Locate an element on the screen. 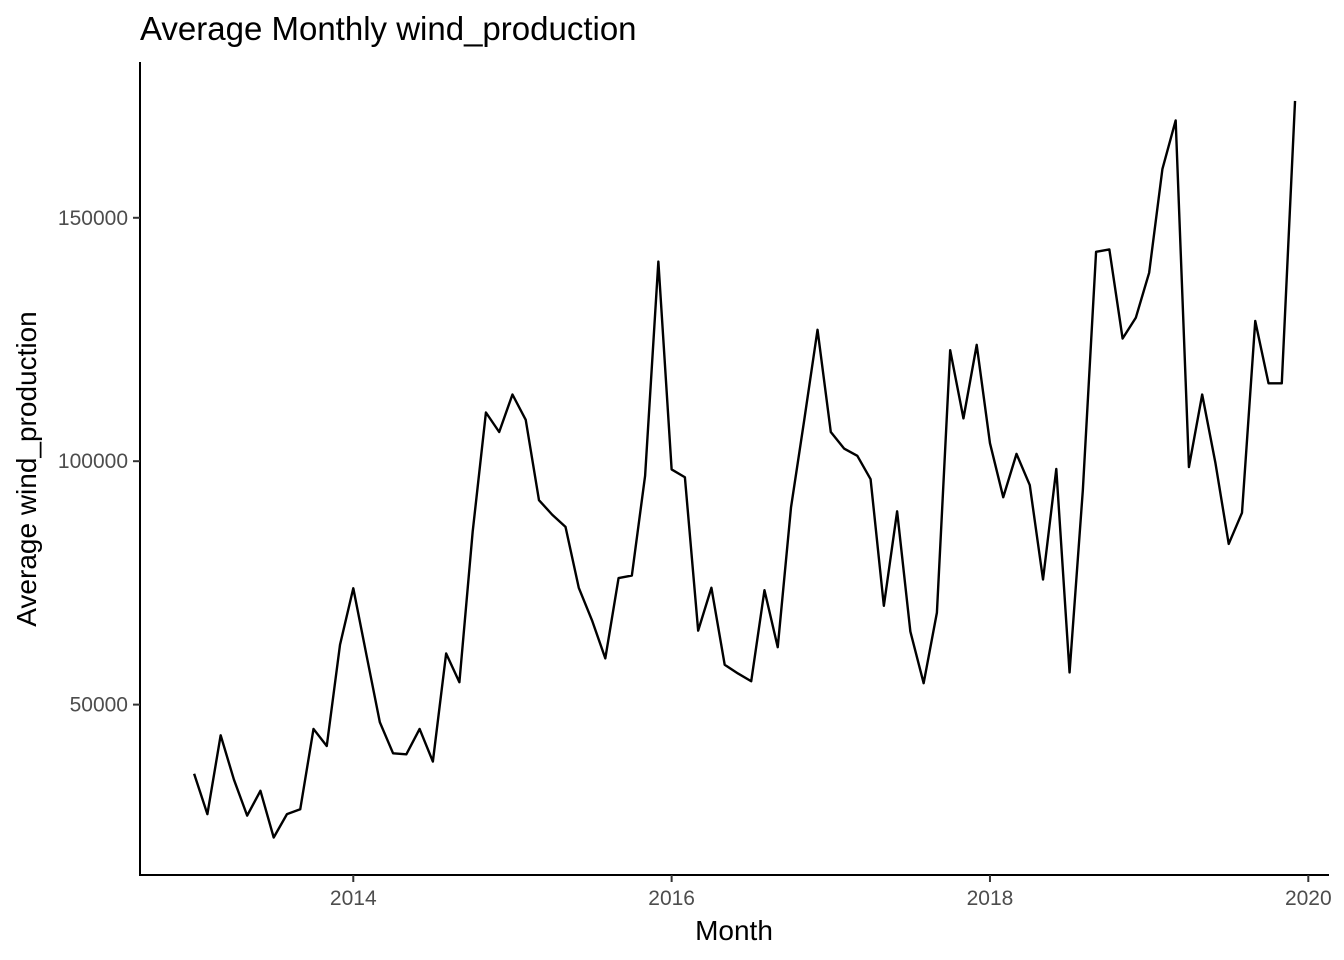 The height and width of the screenshot is (960, 1344). chart-title: Average Monthly wind_production is located at coordinates (388, 28).